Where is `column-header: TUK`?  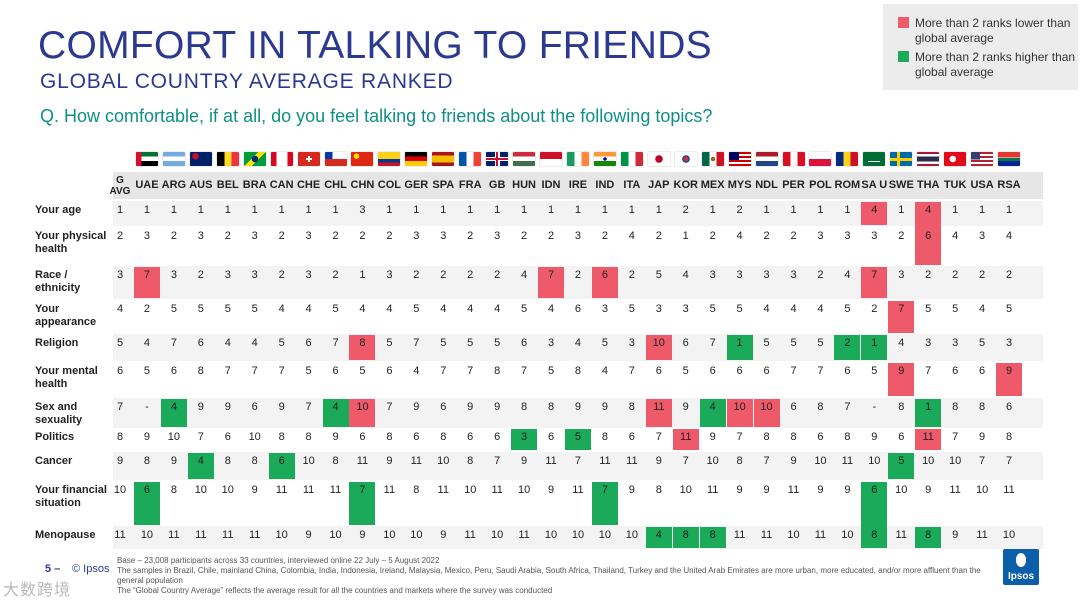 column-header: TUK is located at coordinates (955, 185).